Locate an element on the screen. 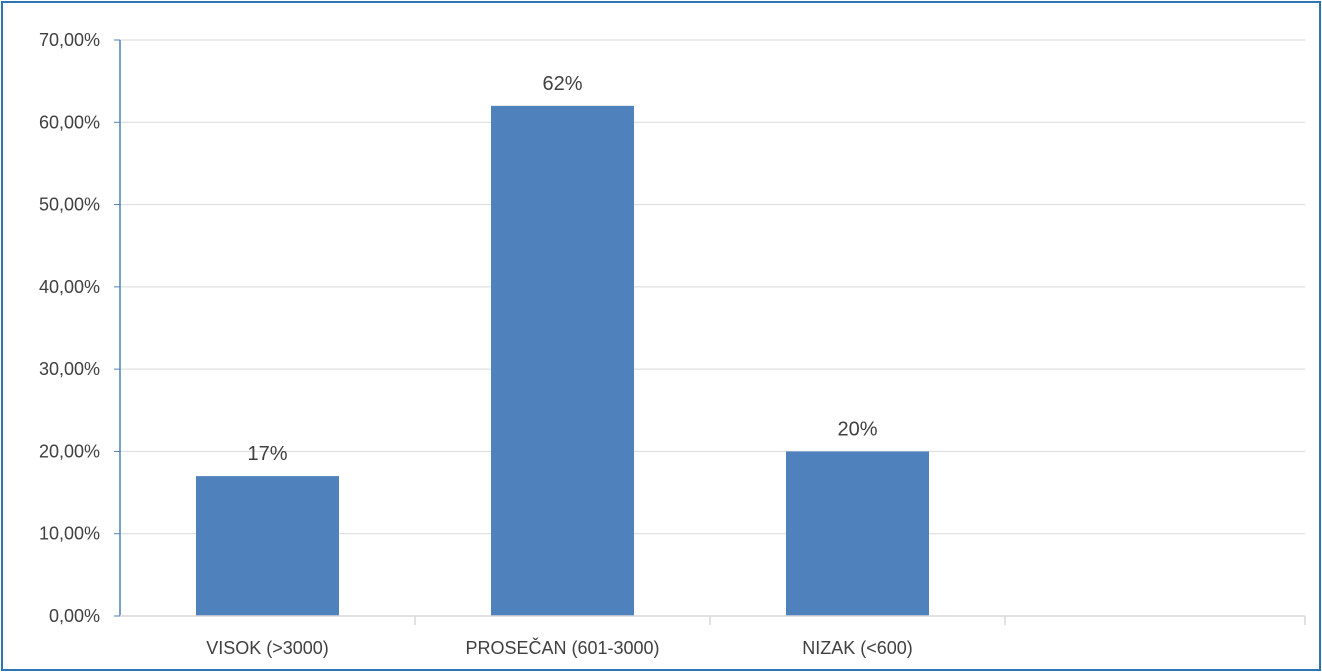 This screenshot has width=1322, height=672. y-tick-label: 30,00% is located at coordinates (69, 369).